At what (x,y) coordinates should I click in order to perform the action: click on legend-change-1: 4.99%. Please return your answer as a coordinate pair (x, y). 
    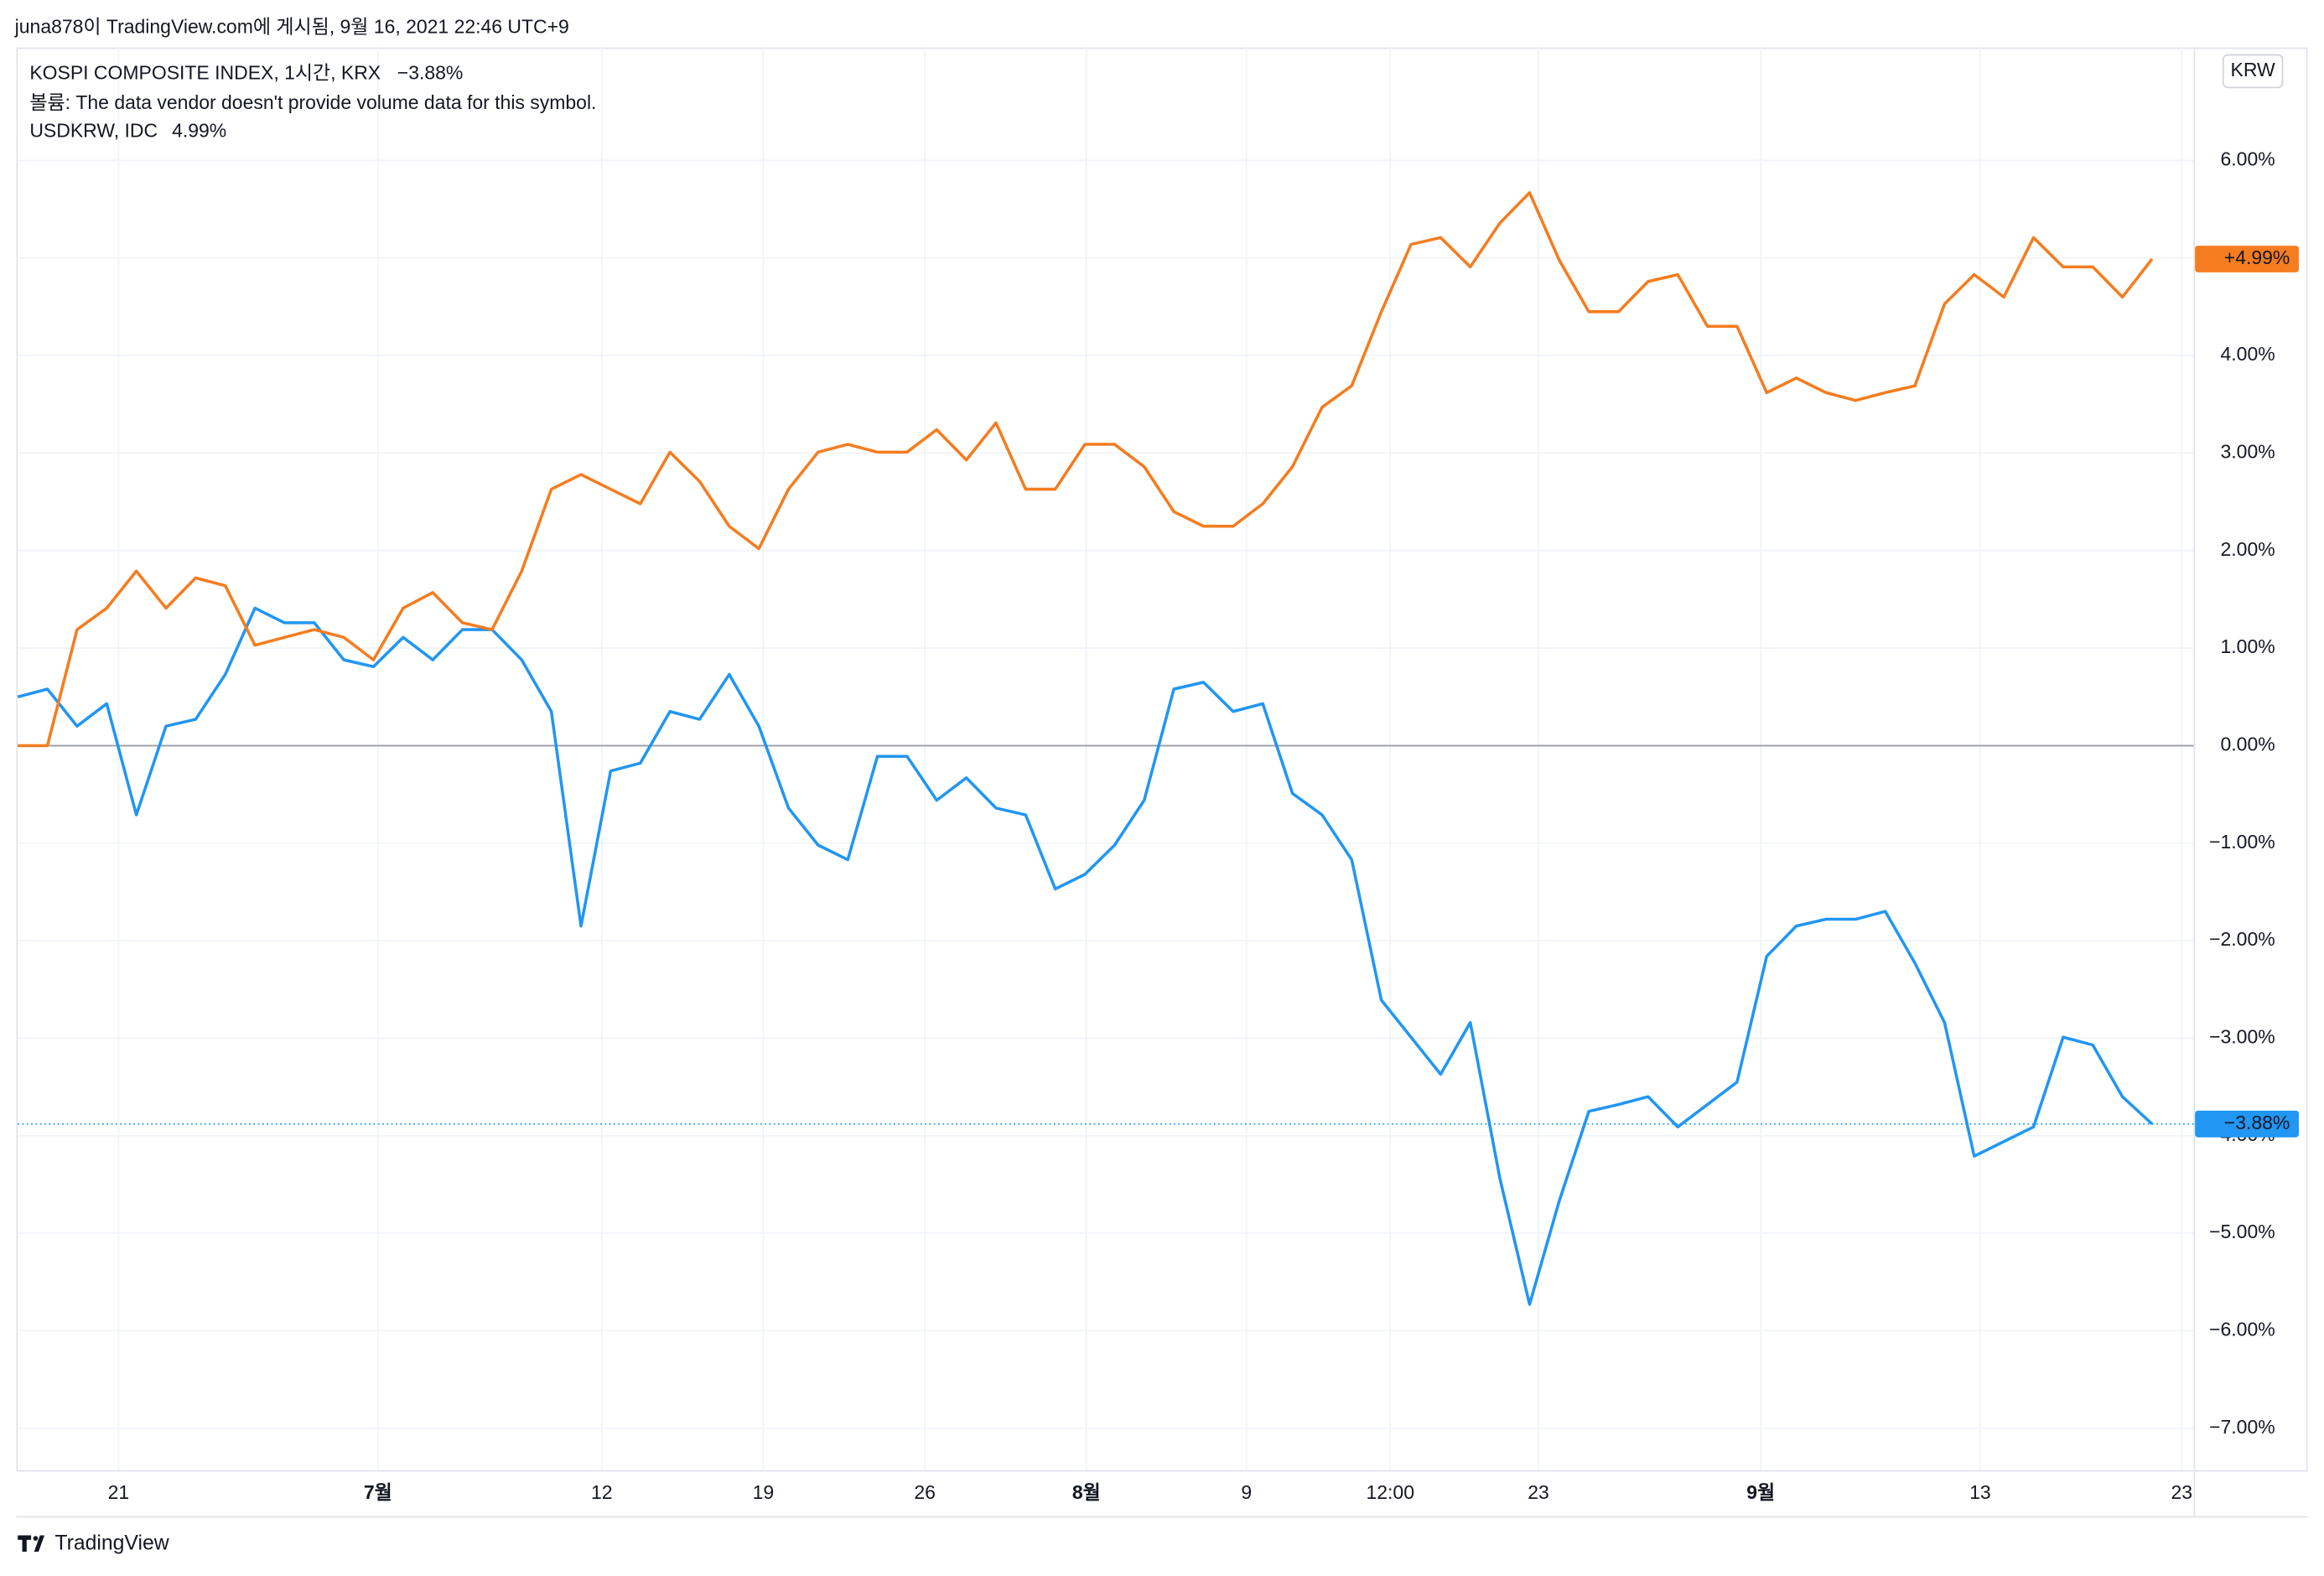
    Looking at the image, I should click on (199, 130).